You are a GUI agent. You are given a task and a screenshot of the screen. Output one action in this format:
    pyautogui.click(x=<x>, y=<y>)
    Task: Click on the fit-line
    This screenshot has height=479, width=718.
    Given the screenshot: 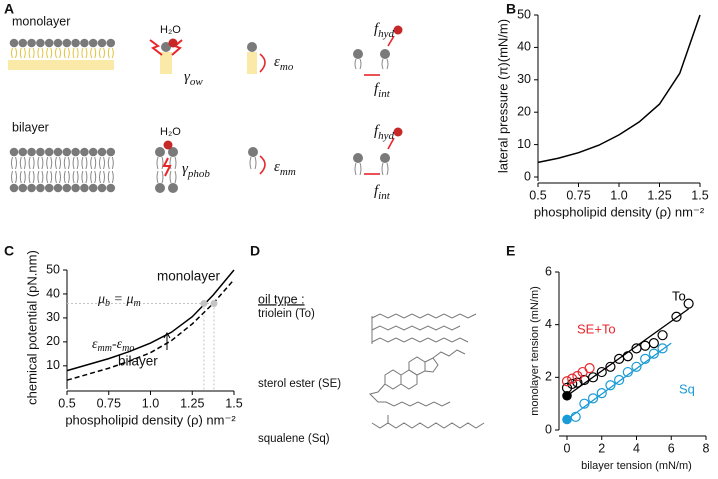 What is the action you would take?
    pyautogui.click(x=619, y=381)
    